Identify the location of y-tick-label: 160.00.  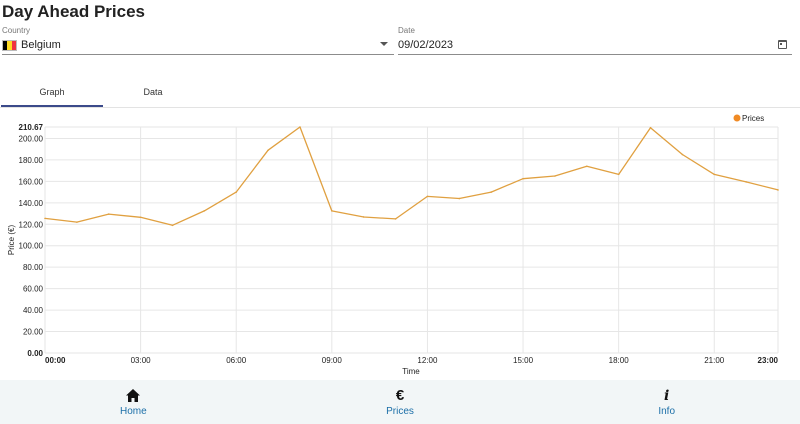
(31, 181).